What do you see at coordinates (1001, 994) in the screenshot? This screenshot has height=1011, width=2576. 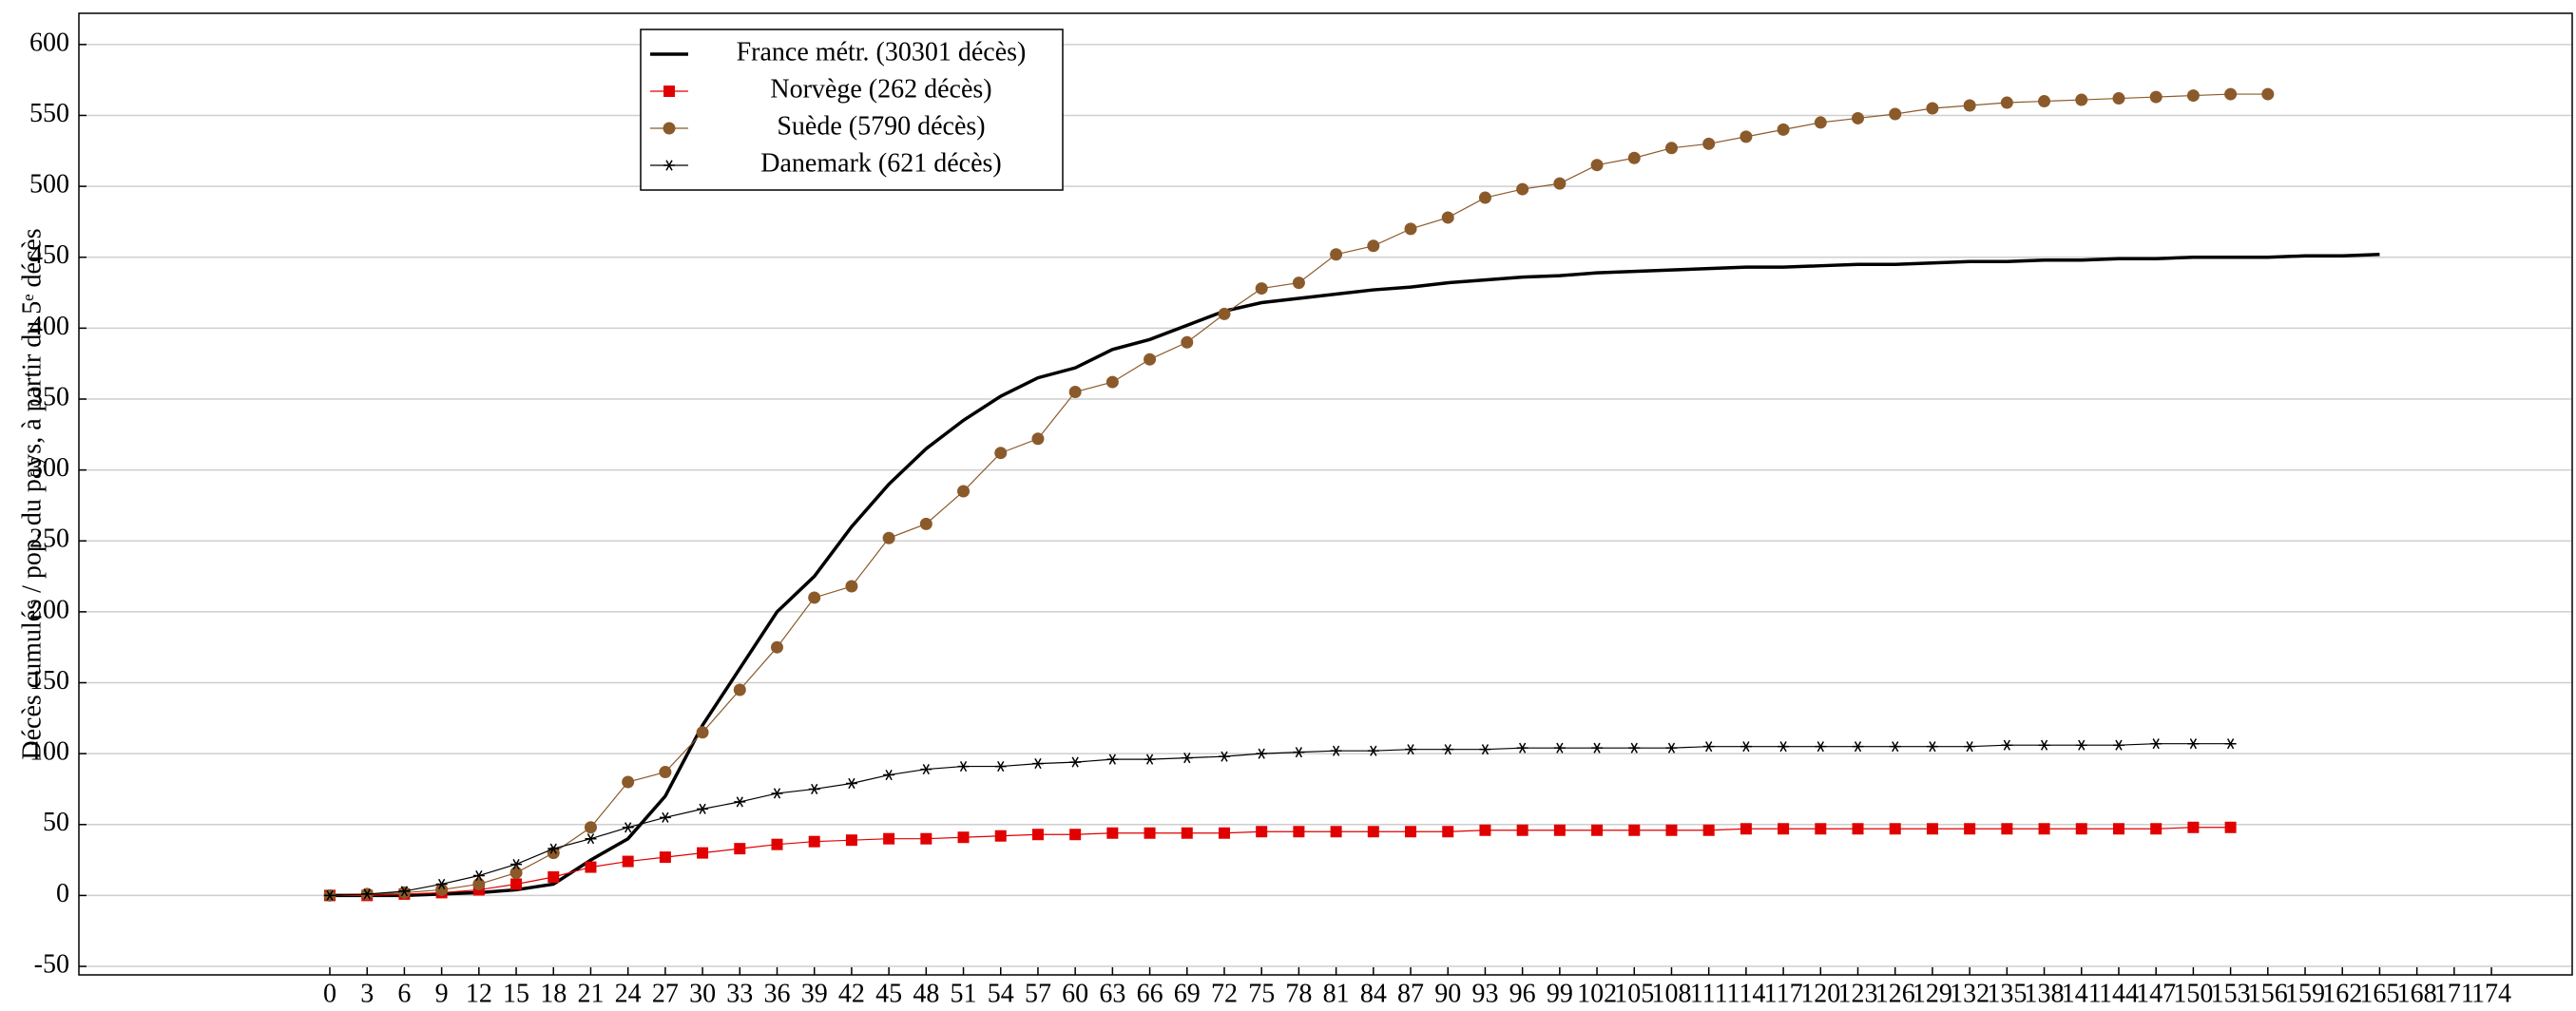 I see `x-tick-label: 54` at bounding box center [1001, 994].